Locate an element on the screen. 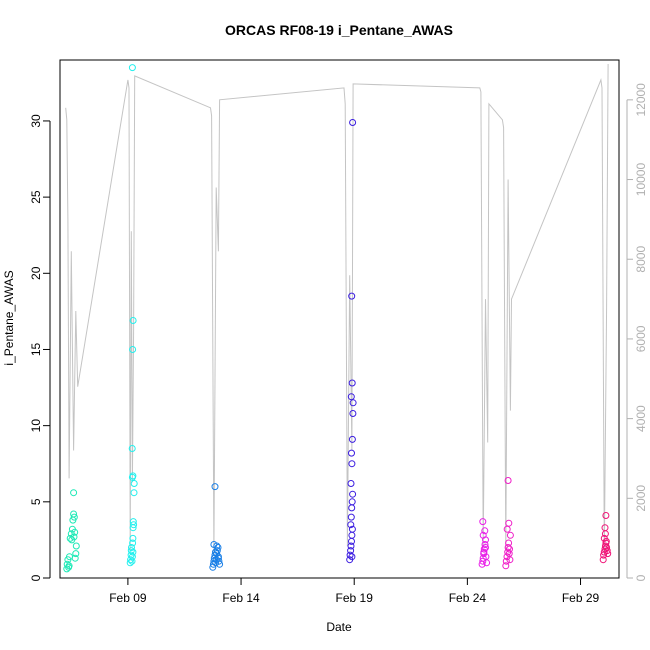  x-tick-label: Feb 09 is located at coordinates (128, 598).